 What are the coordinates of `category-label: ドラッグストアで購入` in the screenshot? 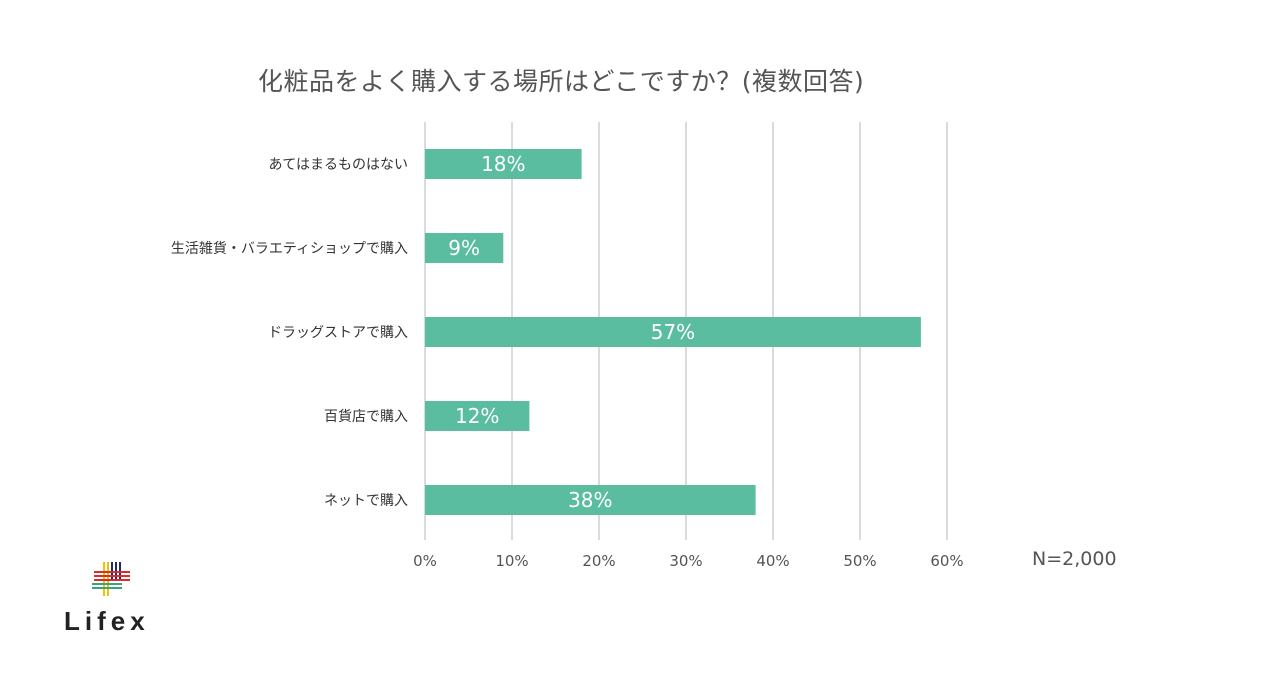 It's located at (338, 333).